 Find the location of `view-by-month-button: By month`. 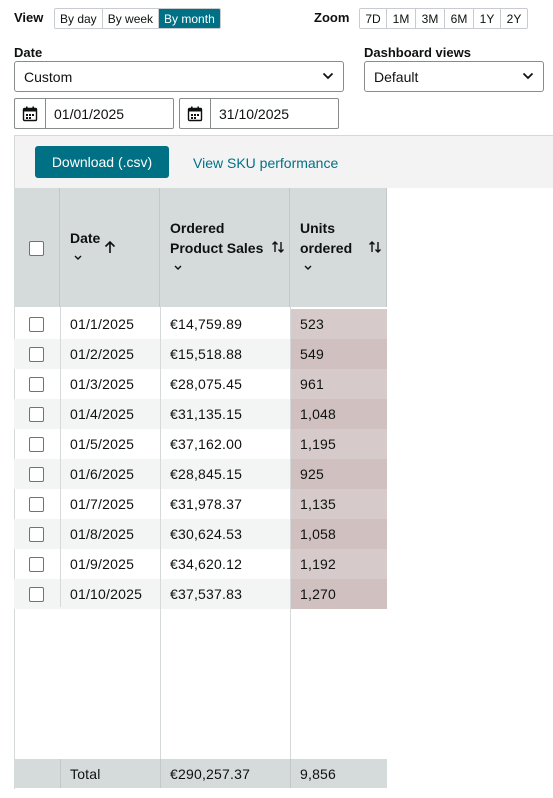

view-by-month-button: By month is located at coordinates (189, 18).